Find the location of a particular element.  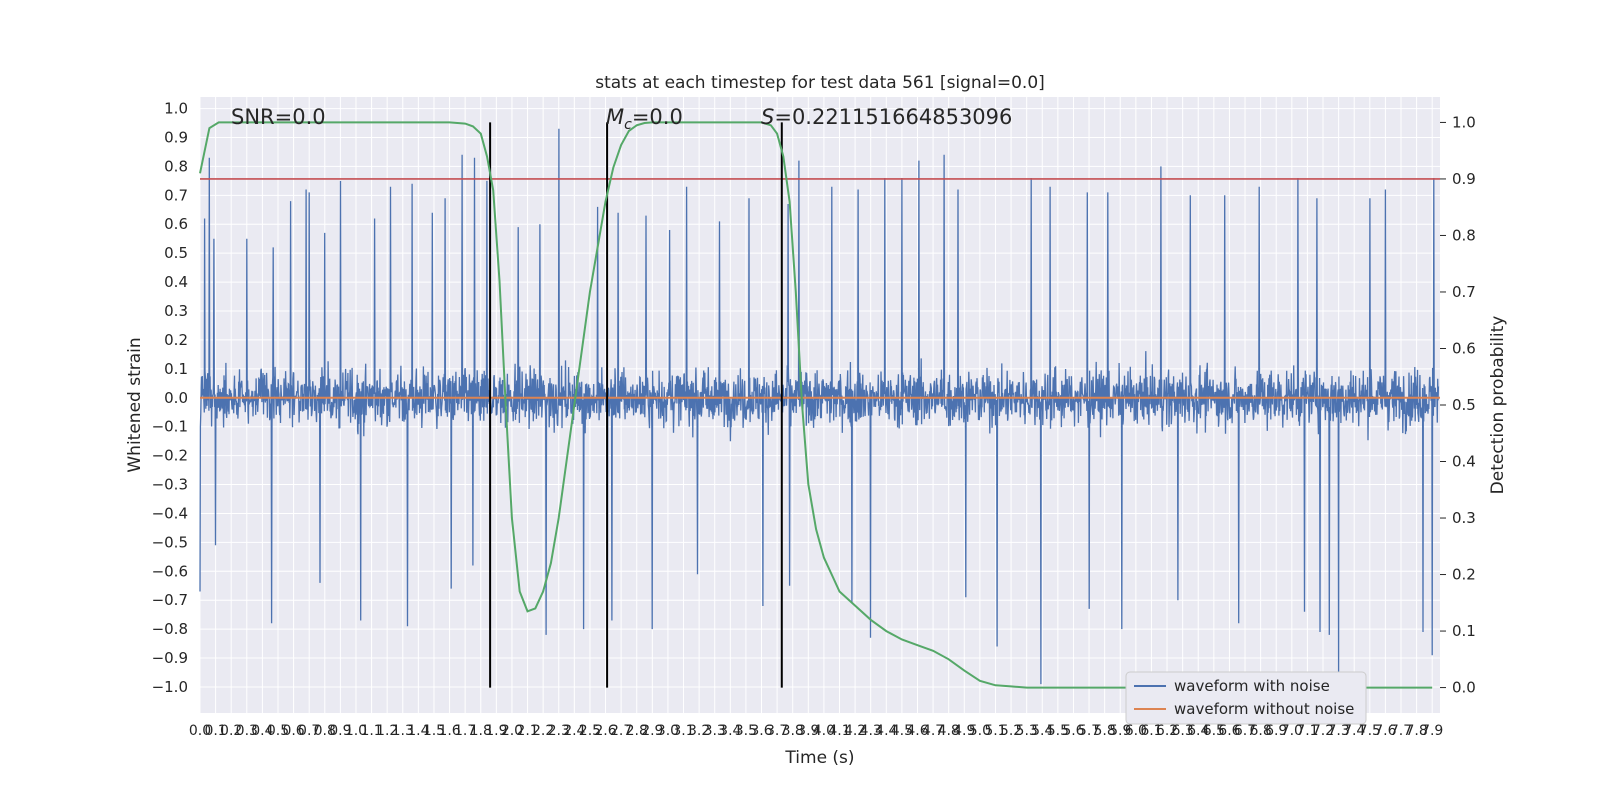

x-tick-label: 6.0 is located at coordinates (1136, 731).